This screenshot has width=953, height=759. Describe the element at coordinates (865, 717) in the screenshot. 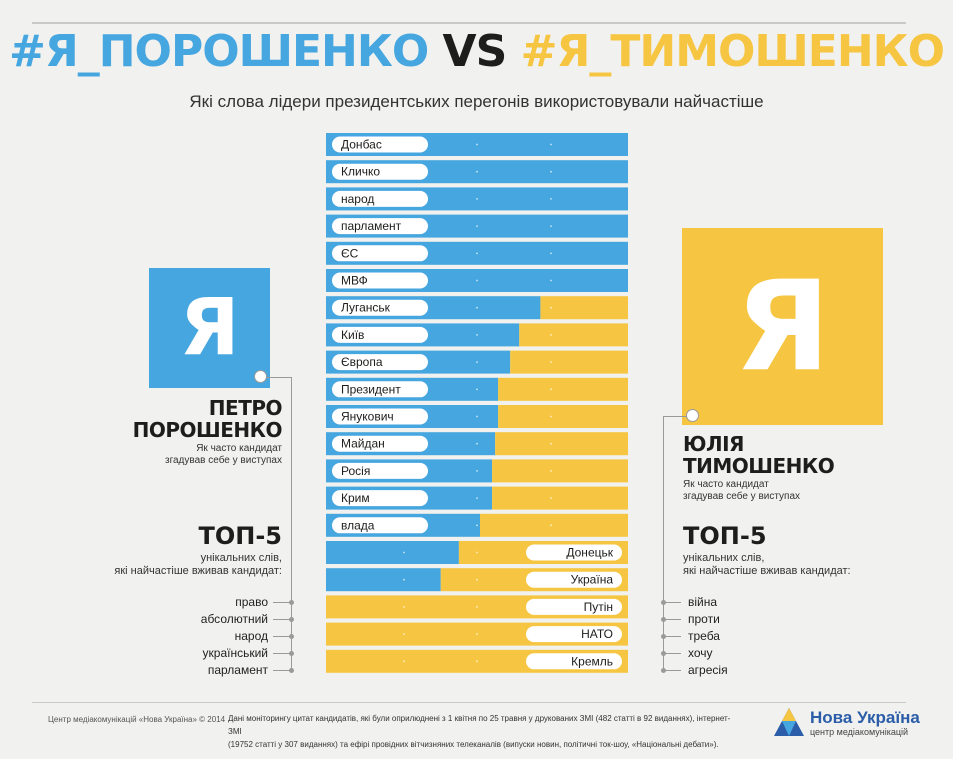

I see `logo-name: Нова Україна` at that location.